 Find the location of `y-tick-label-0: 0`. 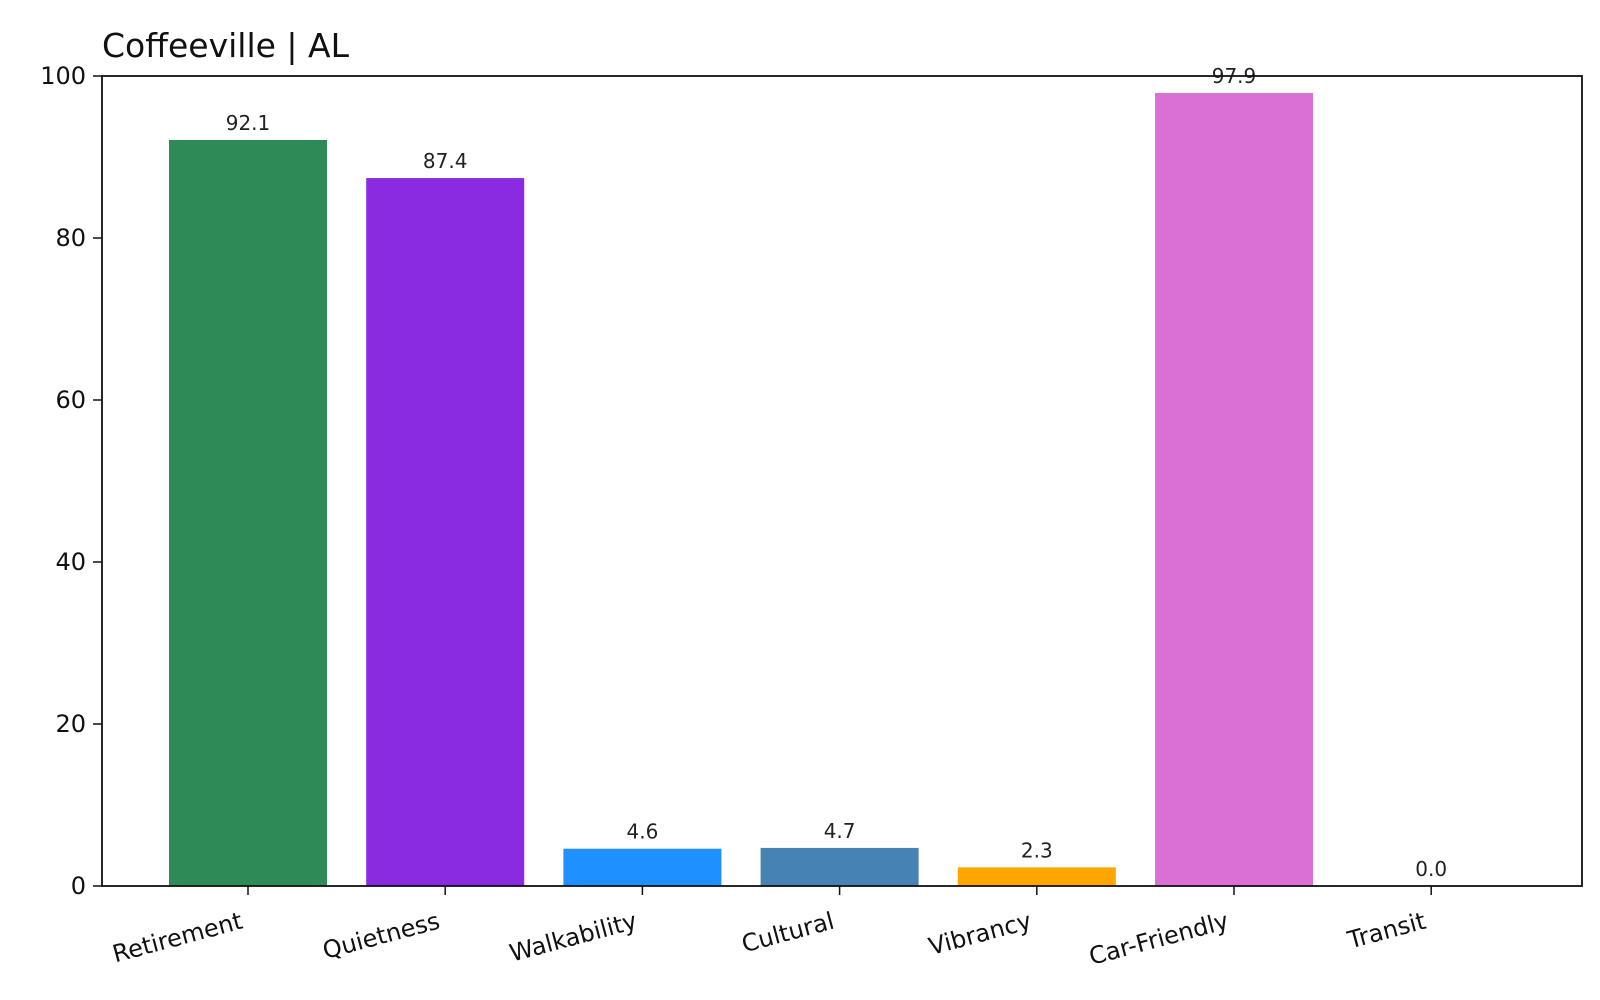

y-tick-label-0: 0 is located at coordinates (78, 886).